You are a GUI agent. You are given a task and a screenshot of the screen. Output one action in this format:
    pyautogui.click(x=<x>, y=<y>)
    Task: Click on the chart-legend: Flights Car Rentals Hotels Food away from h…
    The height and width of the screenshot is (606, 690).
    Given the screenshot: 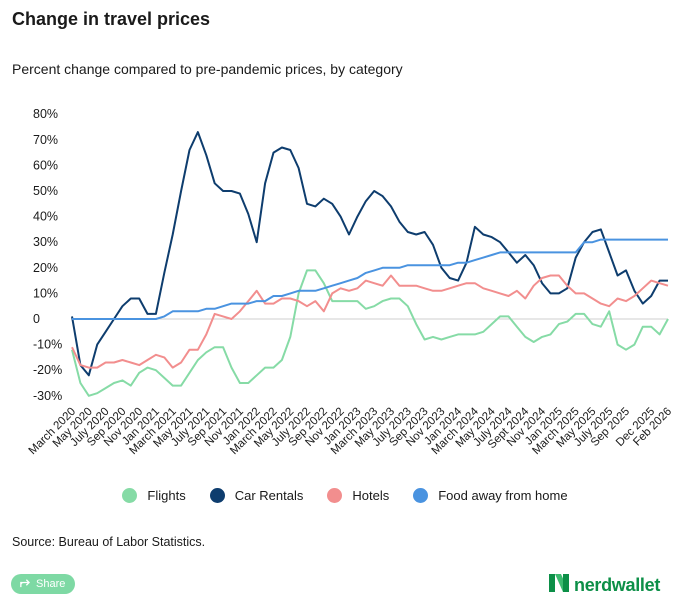 What is the action you would take?
    pyautogui.click(x=345, y=495)
    